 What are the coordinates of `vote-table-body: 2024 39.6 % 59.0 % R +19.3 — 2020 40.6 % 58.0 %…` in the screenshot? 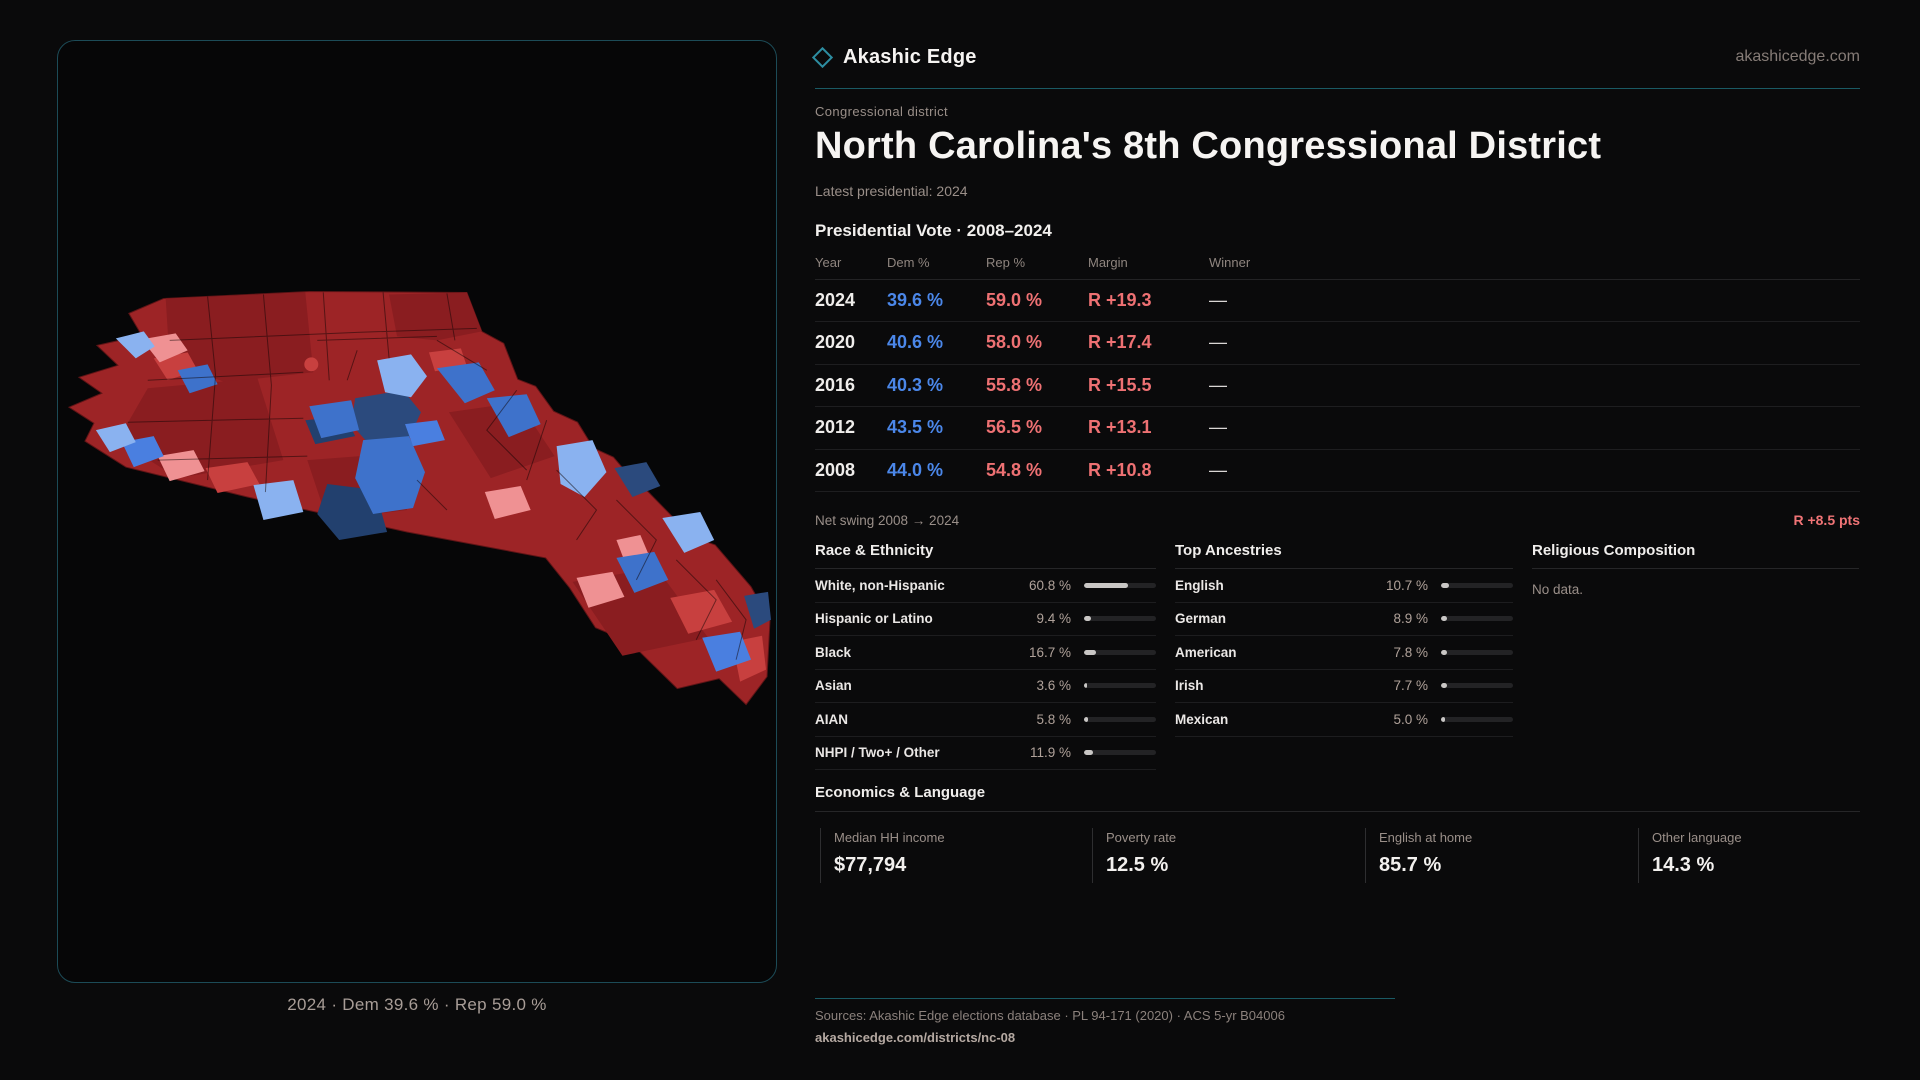 It's located at (1337, 386).